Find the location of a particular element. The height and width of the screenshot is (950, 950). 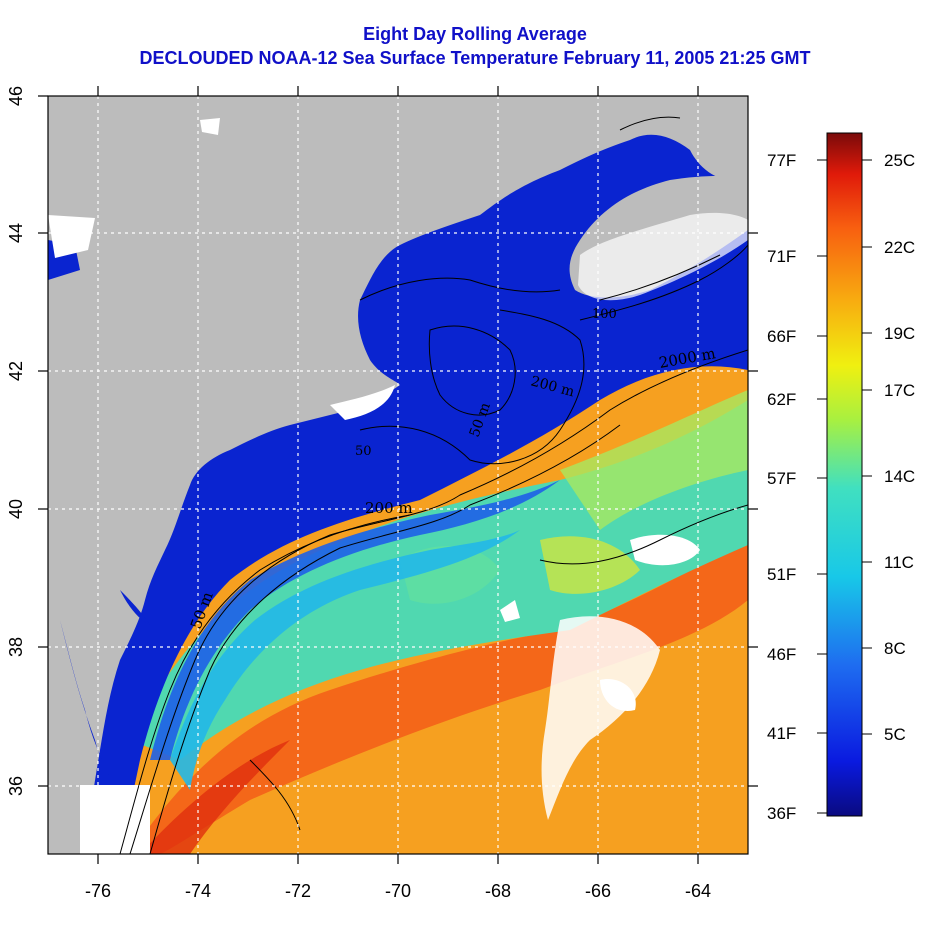

lat-tick-label: 36 is located at coordinates (16, 786).